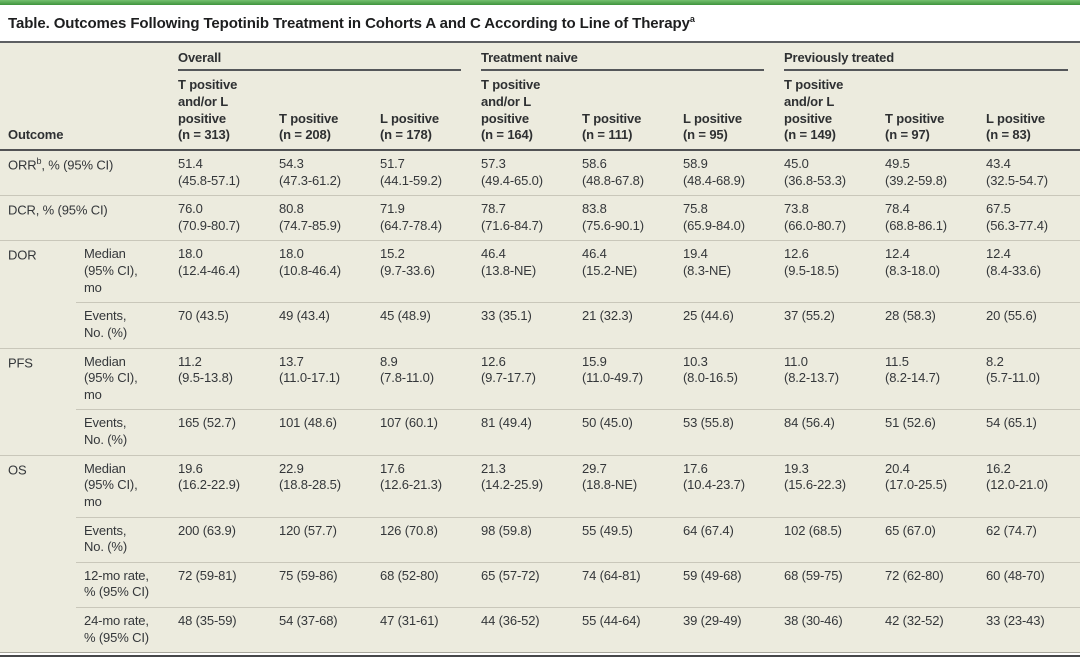 The width and height of the screenshot is (1080, 657). Describe the element at coordinates (321, 629) in the screenshot. I see `data-cell: 54 (37-68)` at that location.